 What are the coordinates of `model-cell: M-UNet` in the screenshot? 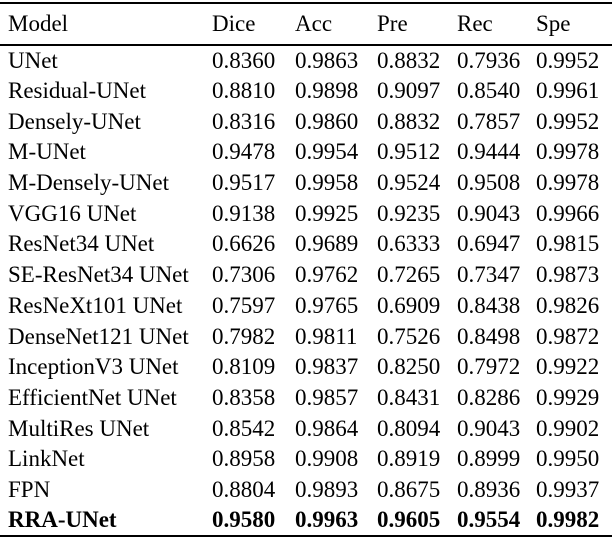 It's located at (47, 152).